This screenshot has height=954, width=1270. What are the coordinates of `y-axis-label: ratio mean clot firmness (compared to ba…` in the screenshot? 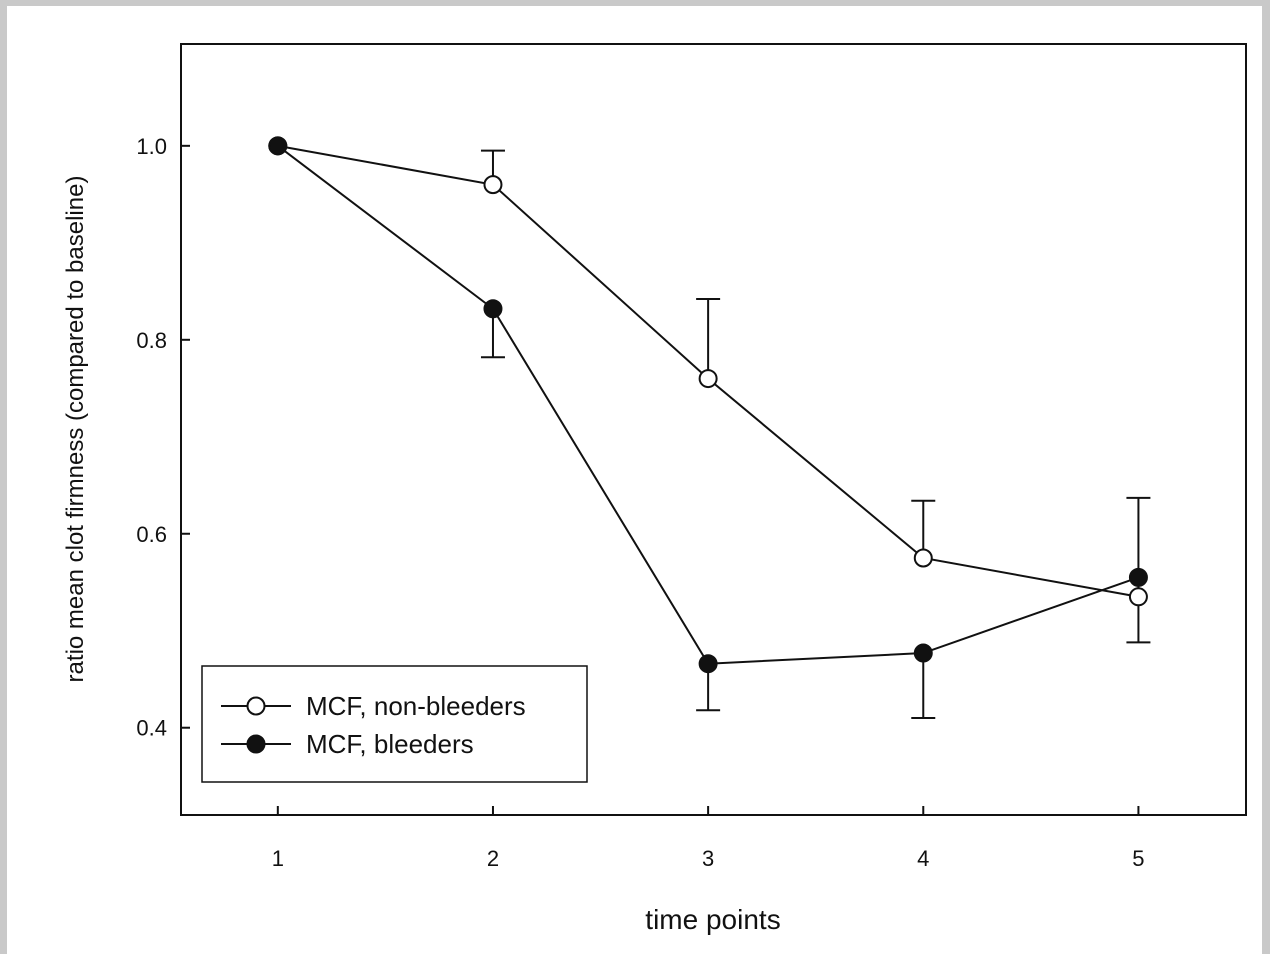 It's located at (75, 429).